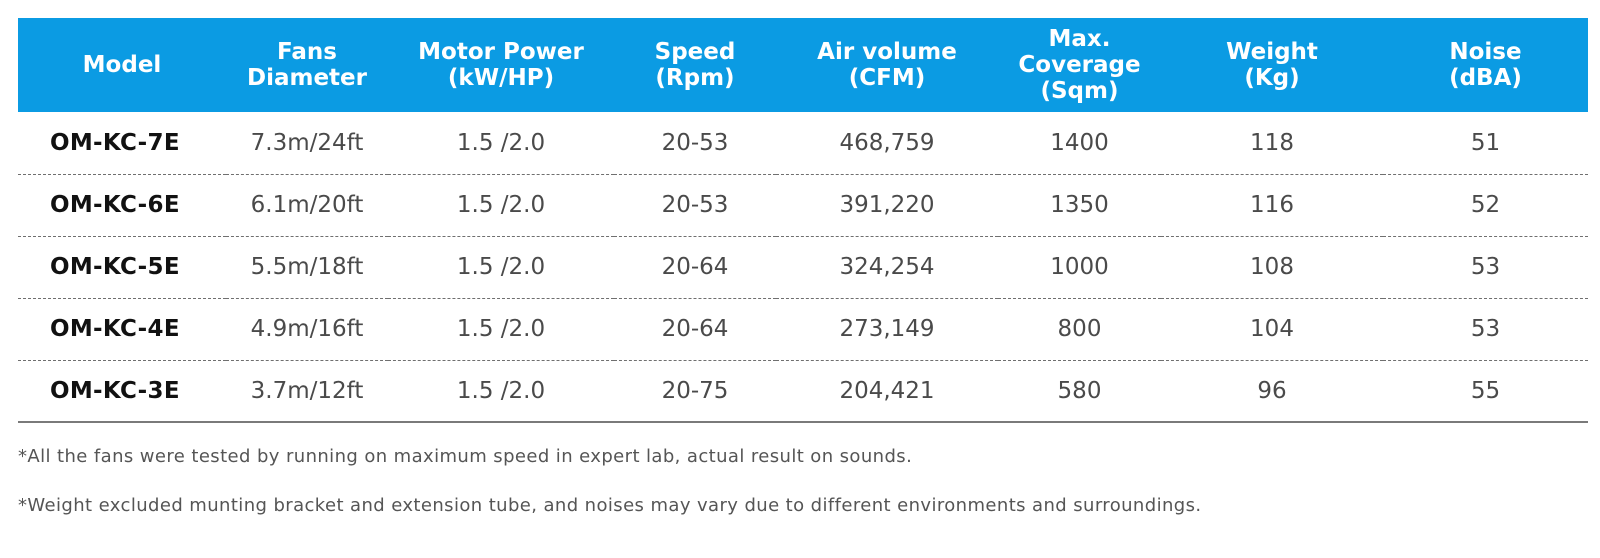 Image resolution: width=1600 pixels, height=558 pixels. What do you see at coordinates (307, 204) in the screenshot?
I see `cell-fans-diameter: 6.1m/20ft` at bounding box center [307, 204].